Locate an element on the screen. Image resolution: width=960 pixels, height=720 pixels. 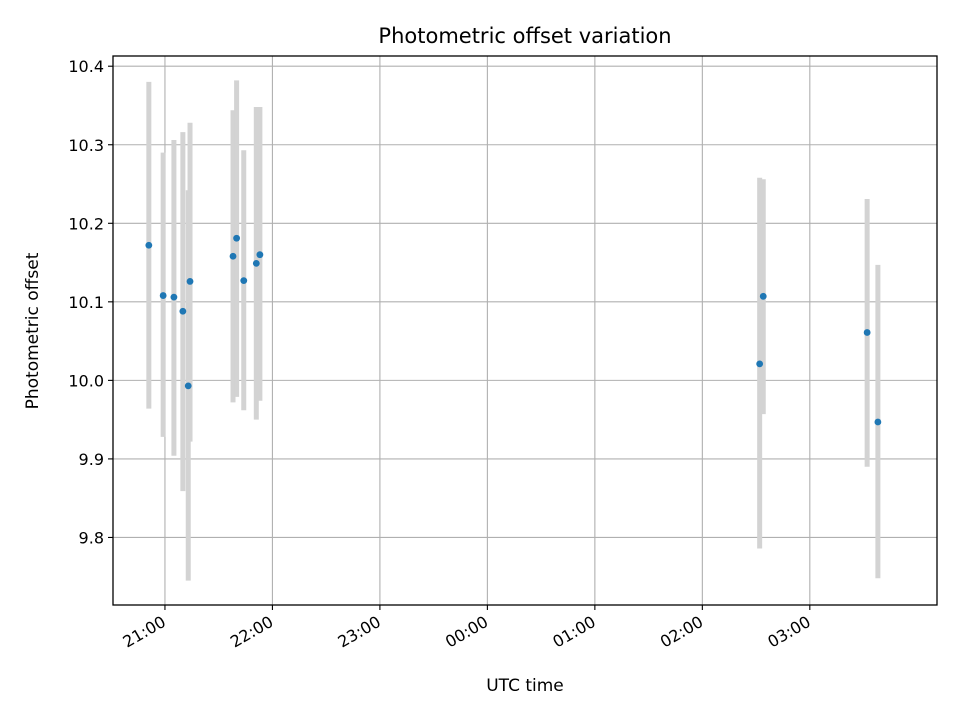
y-tick-label: 10.1 is located at coordinates (86, 302).